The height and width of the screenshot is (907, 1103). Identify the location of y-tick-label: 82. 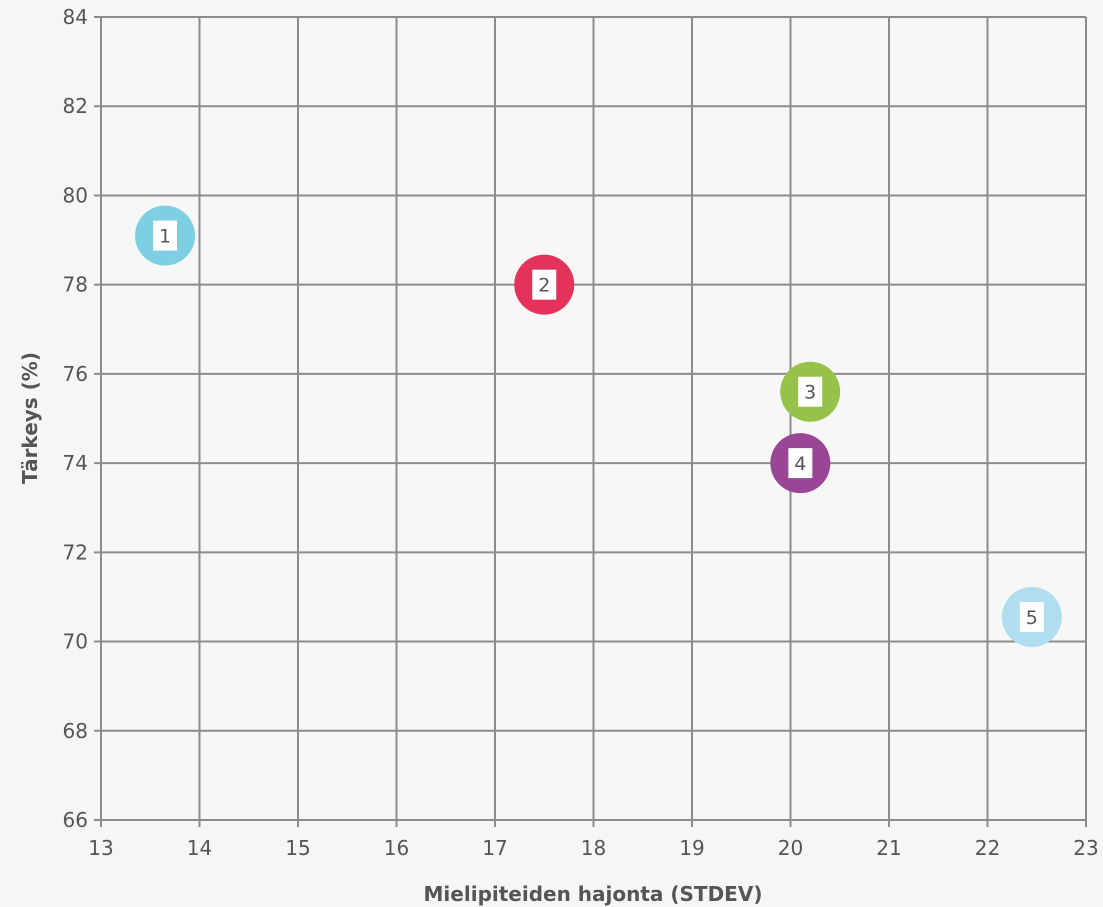
(75, 106).